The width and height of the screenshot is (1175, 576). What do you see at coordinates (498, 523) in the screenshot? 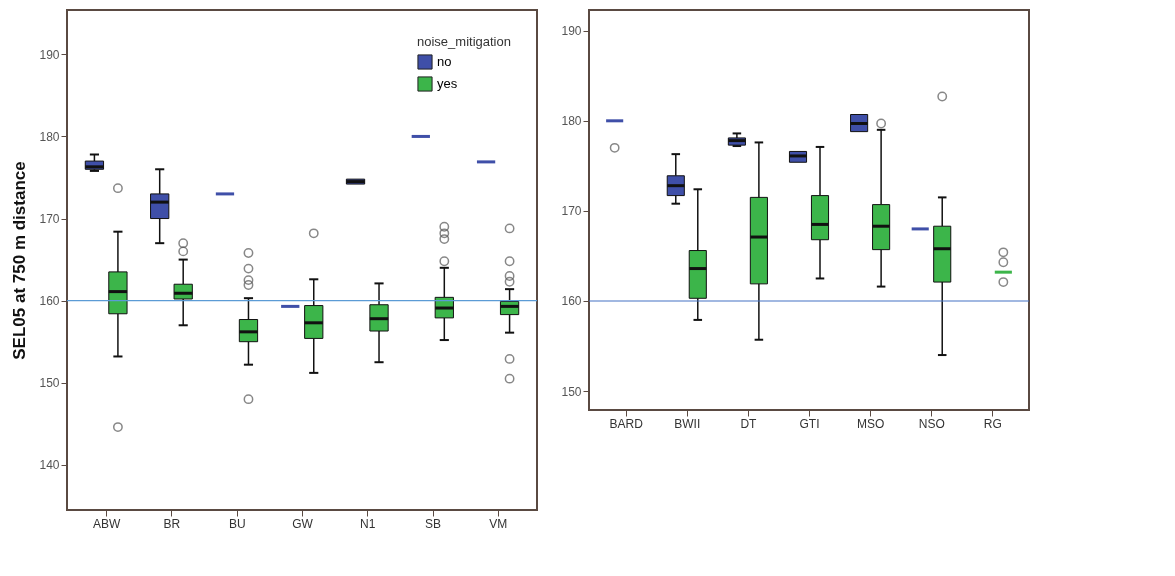
I see `x-tick-label: VM` at bounding box center [498, 523].